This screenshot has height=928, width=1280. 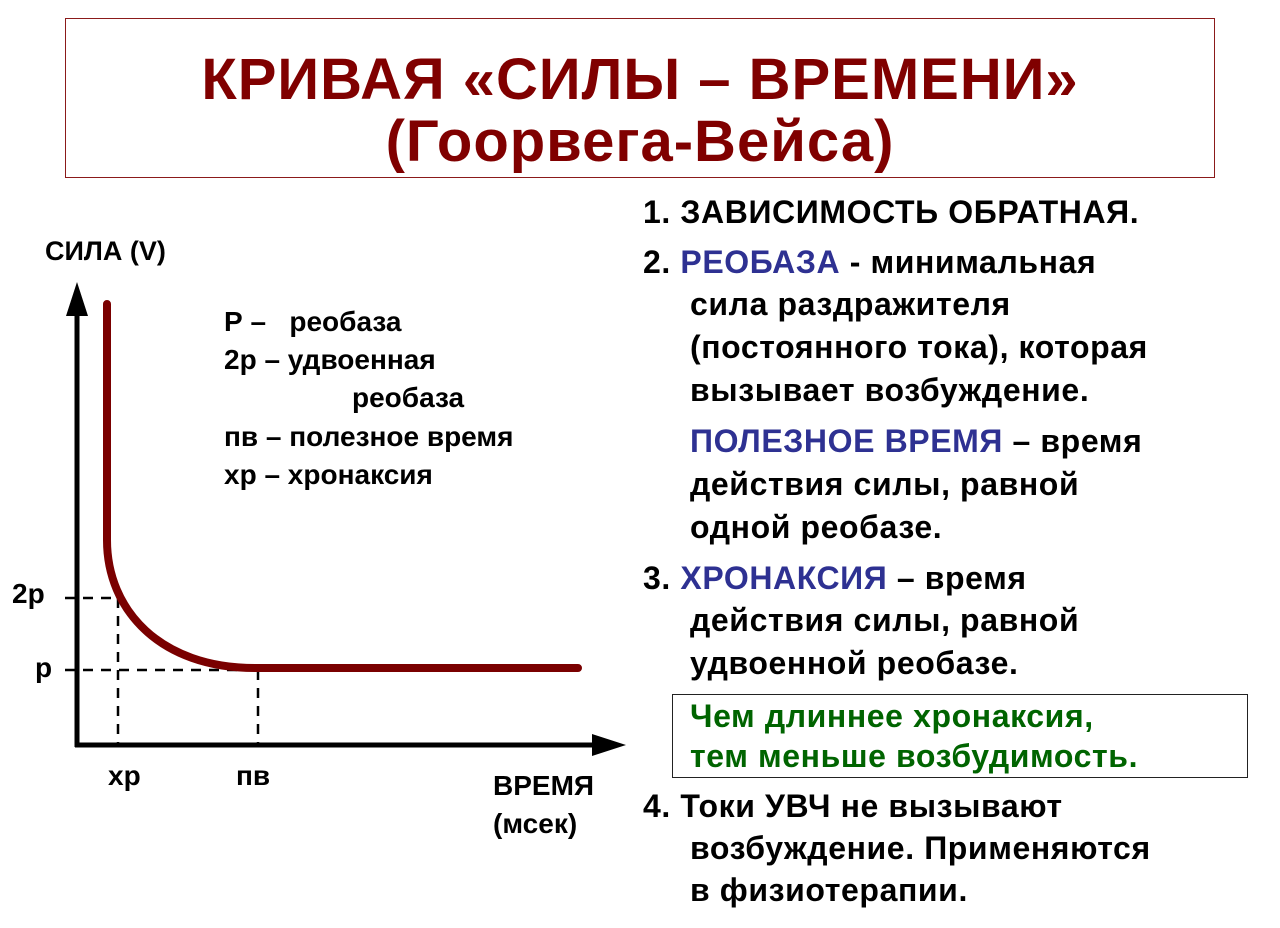 I want to click on y-tick-p: р, so click(x=44, y=667).